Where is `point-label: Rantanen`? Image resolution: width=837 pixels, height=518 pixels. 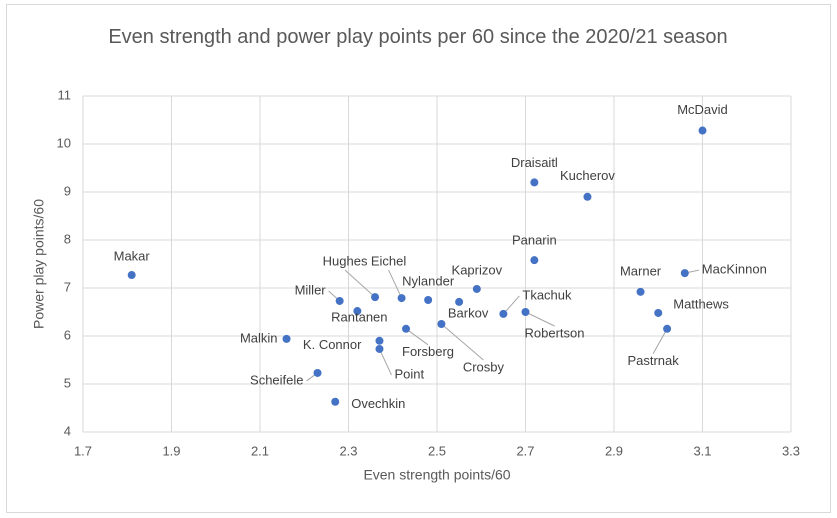
point-label: Rantanen is located at coordinates (359, 316).